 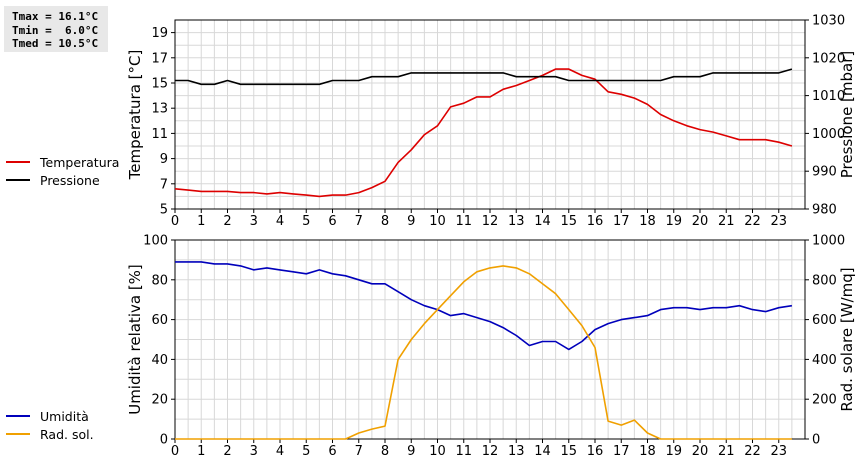 I want to click on y2-tick-label: 980, so click(x=824, y=210).